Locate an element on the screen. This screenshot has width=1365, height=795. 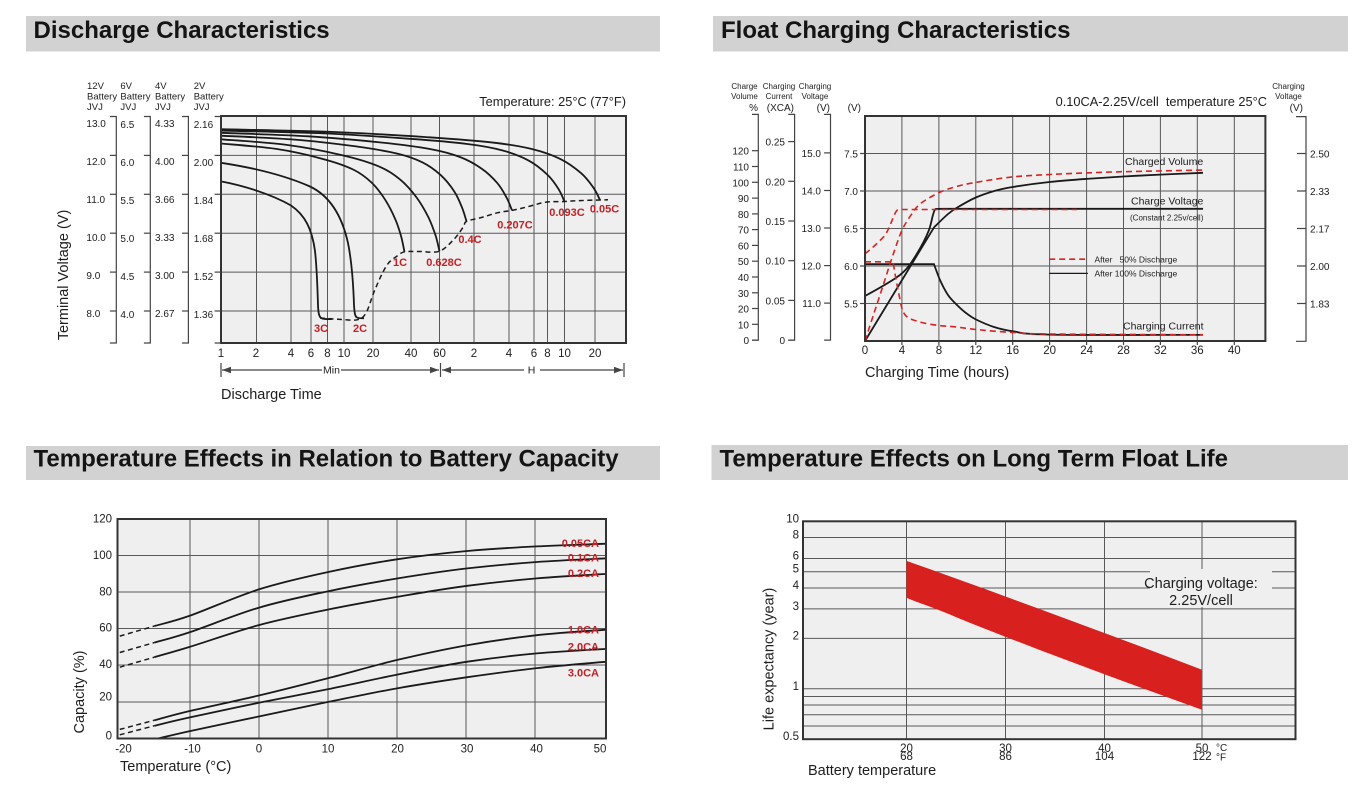
svg-text: 0.10 is located at coordinates (776, 262).